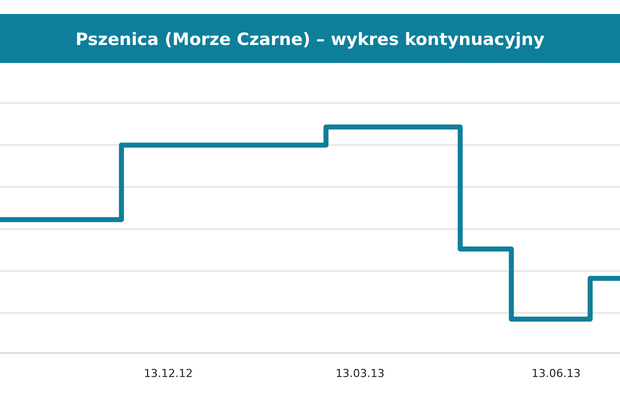  What do you see at coordinates (556, 373) in the screenshot?
I see `x-tick-label: 13.06.13` at bounding box center [556, 373].